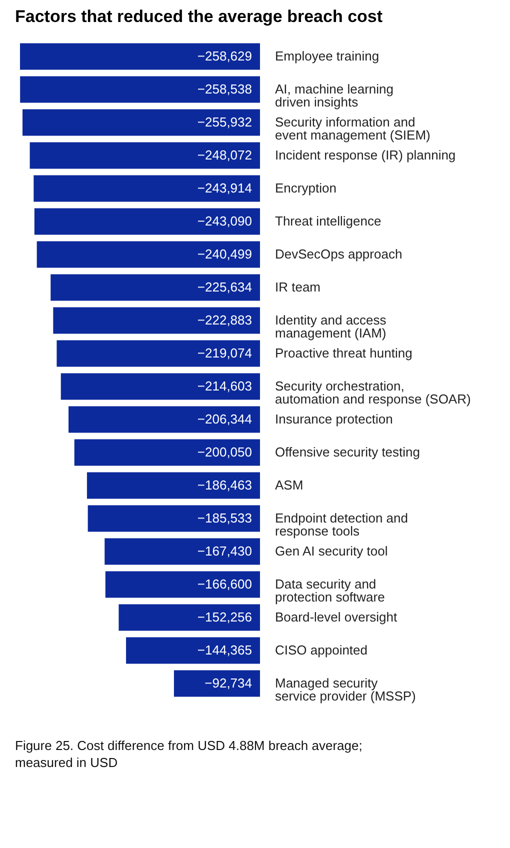 This screenshot has height=848, width=510. What do you see at coordinates (334, 419) in the screenshot?
I see `y-tick-label: Insurance protection` at bounding box center [334, 419].